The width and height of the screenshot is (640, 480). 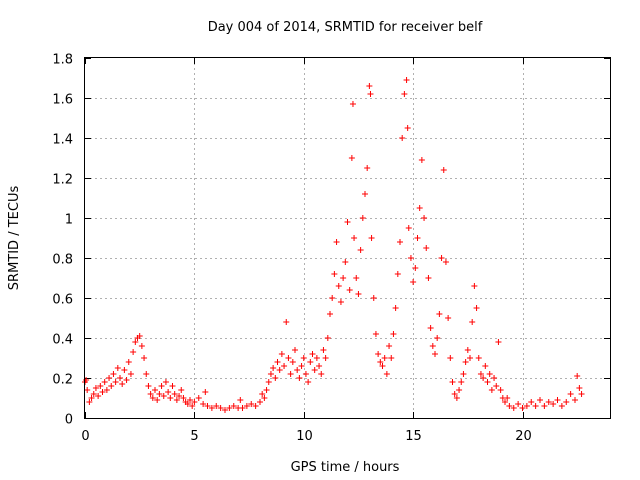 What do you see at coordinates (62, 340) in the screenshot?
I see `y-tick-label: 0.4` at bounding box center [62, 340].